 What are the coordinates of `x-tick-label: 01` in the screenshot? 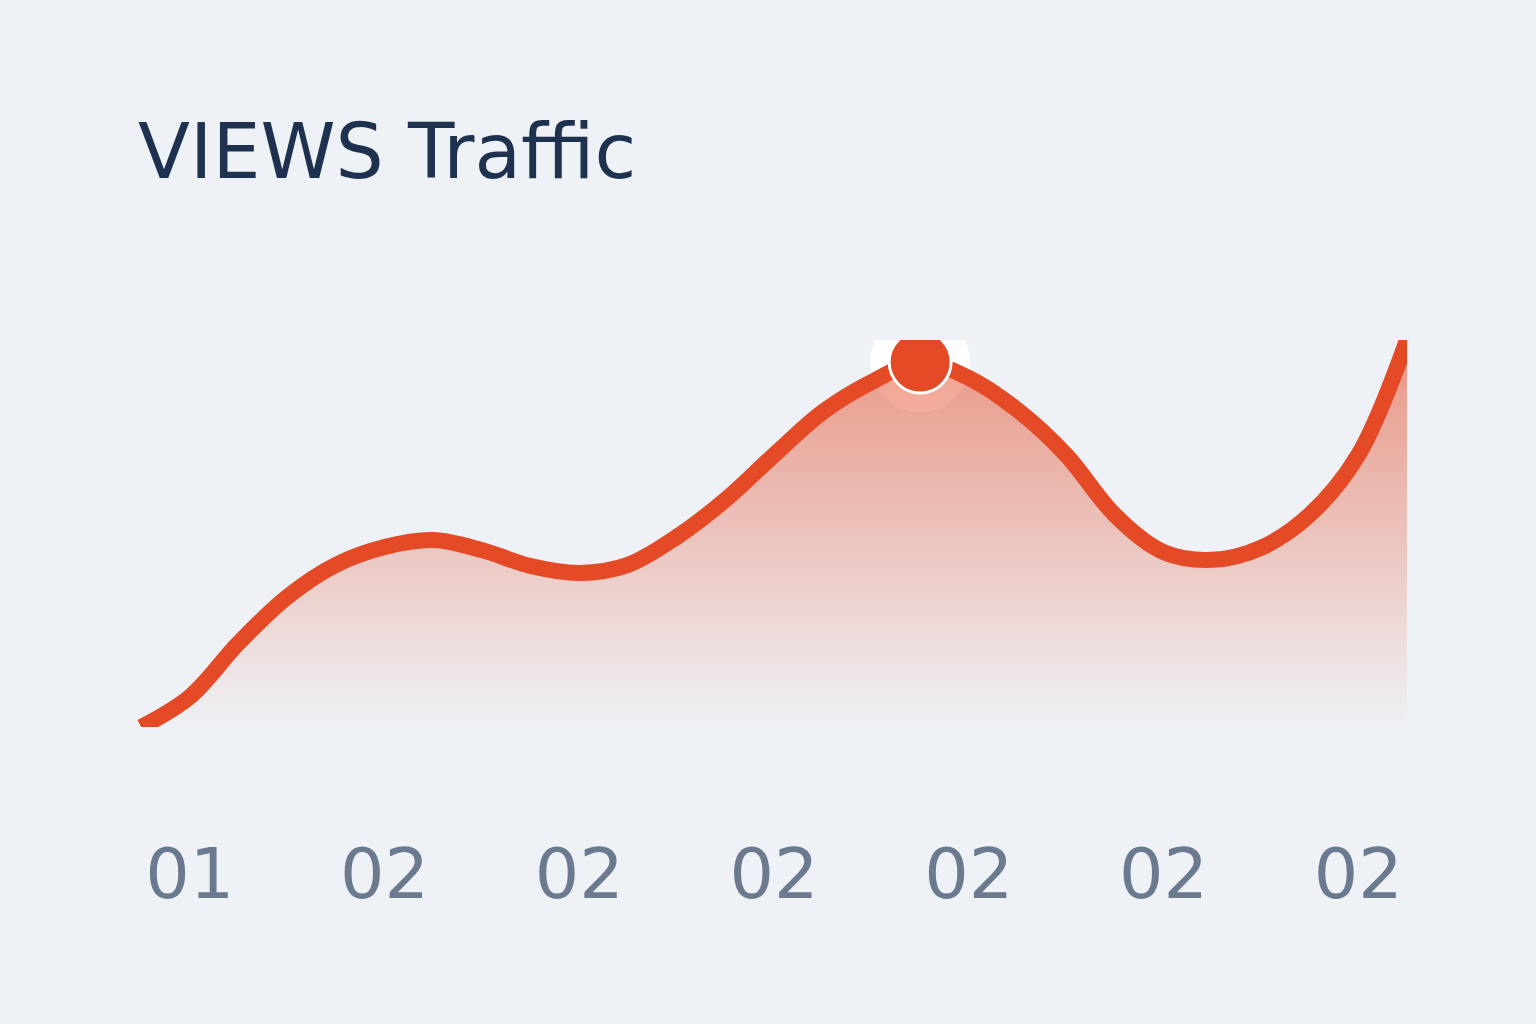 It's located at (190, 874).